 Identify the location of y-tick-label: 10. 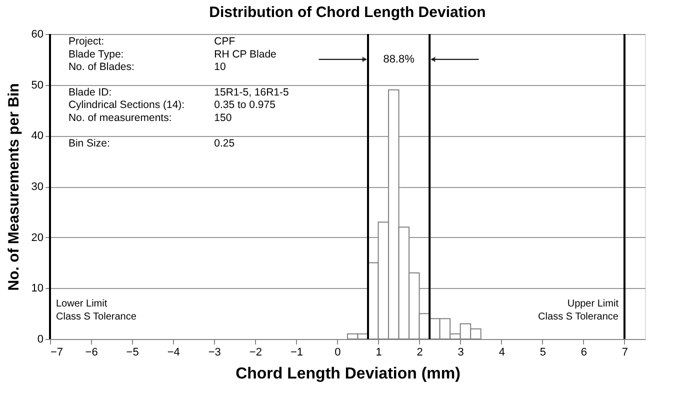
(37, 288).